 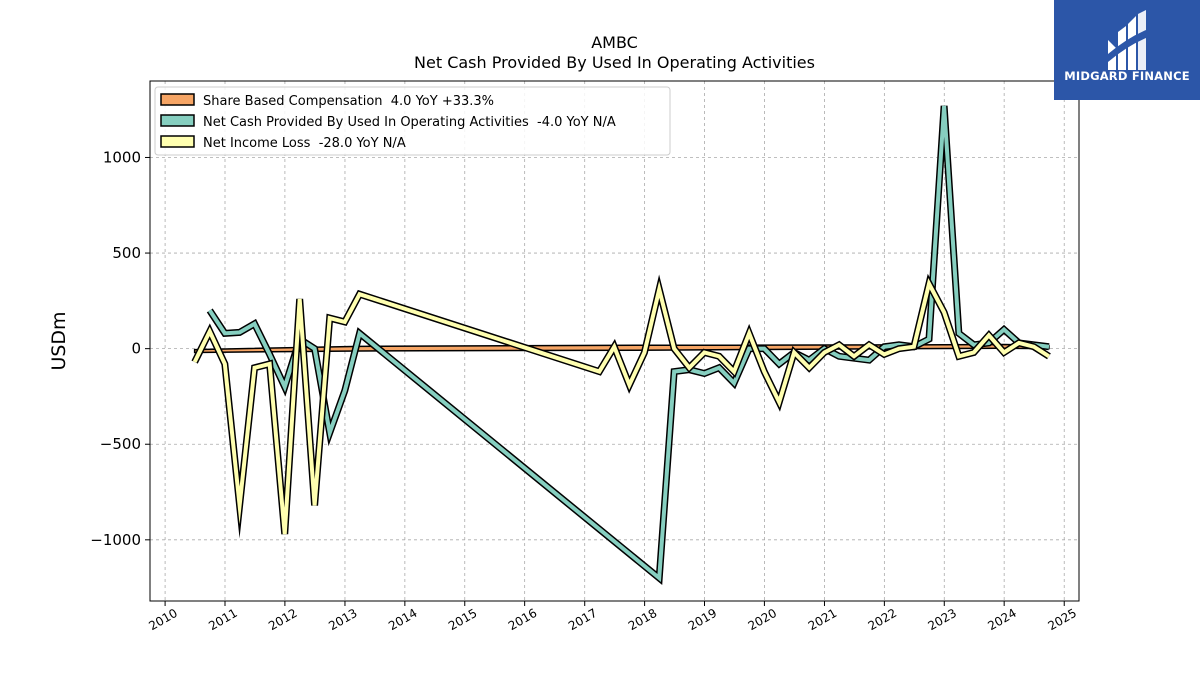 What do you see at coordinates (115, 540) in the screenshot?
I see `y-tick-label: −1000` at bounding box center [115, 540].